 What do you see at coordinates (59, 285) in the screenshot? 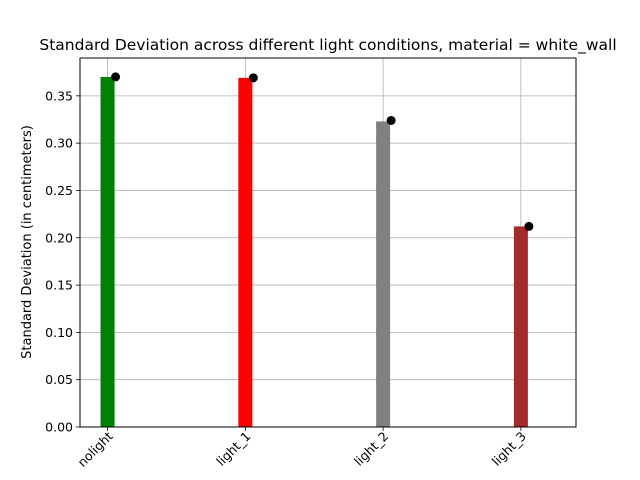
I see `y-tick-label: 0.15` at bounding box center [59, 285].